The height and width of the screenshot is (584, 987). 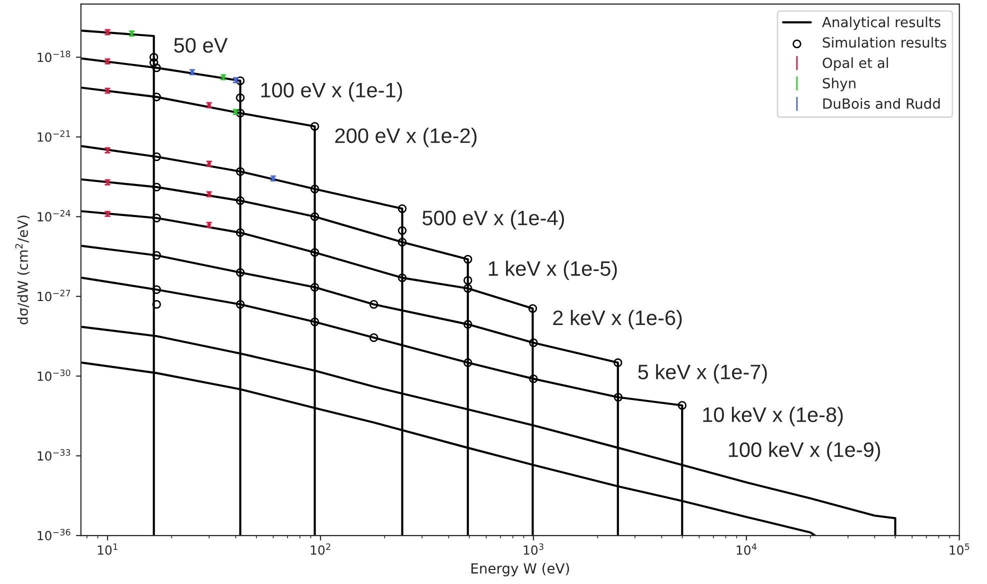 I want to click on annotation: 5 keV x (1e-7), so click(x=702, y=374).